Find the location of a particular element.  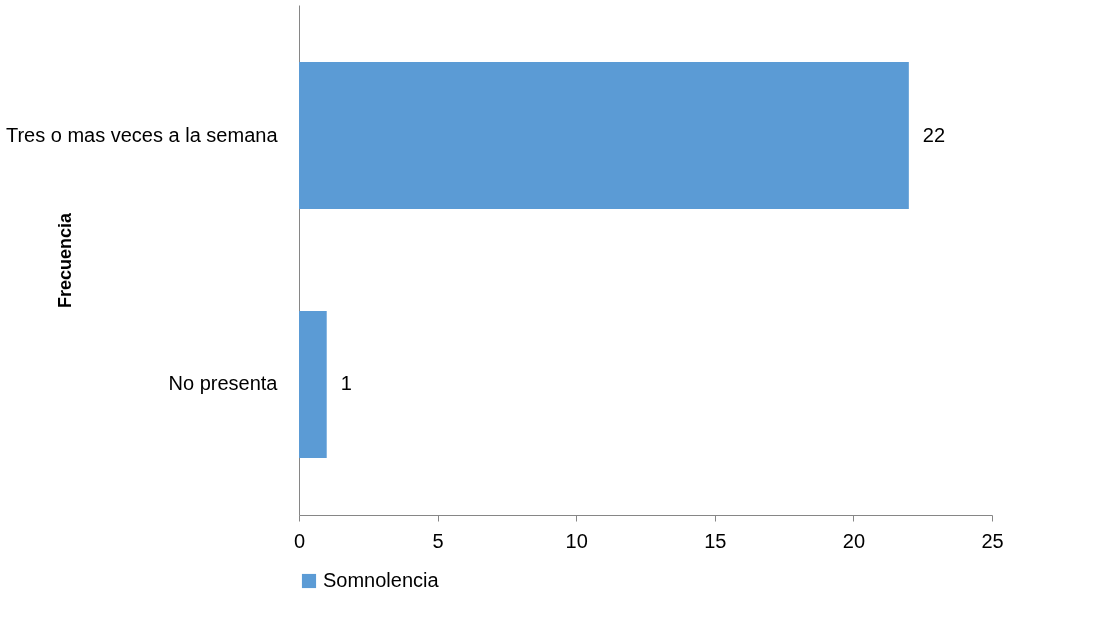

y-tick-label: No presenta is located at coordinates (223, 383).